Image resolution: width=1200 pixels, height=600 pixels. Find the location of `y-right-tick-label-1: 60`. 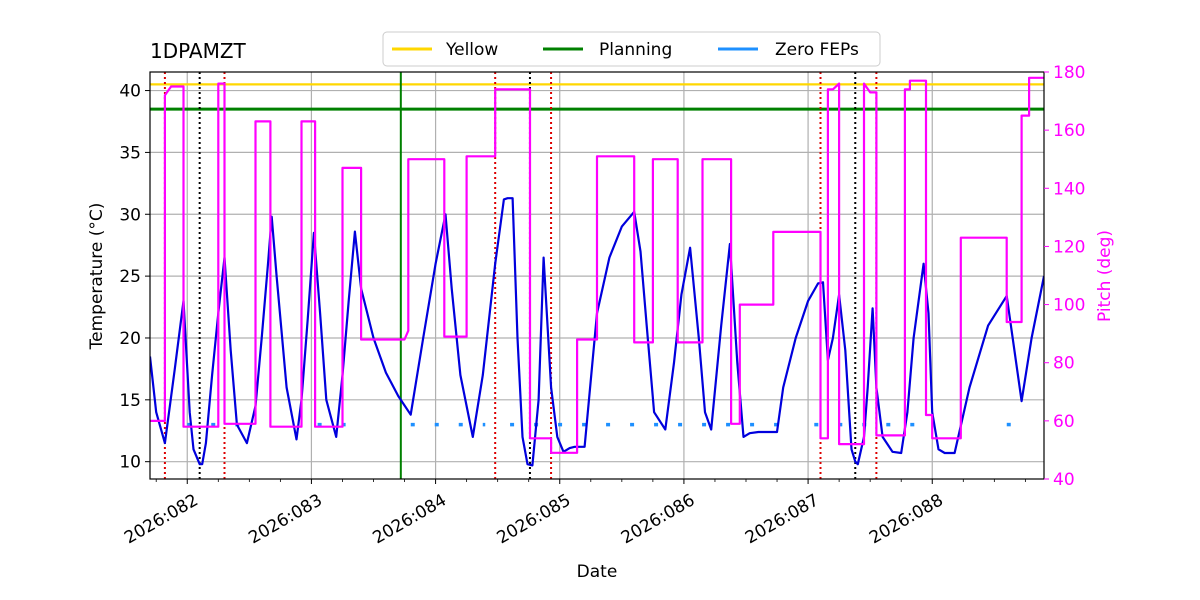

y-right-tick-label-1: 60 is located at coordinates (1064, 422).